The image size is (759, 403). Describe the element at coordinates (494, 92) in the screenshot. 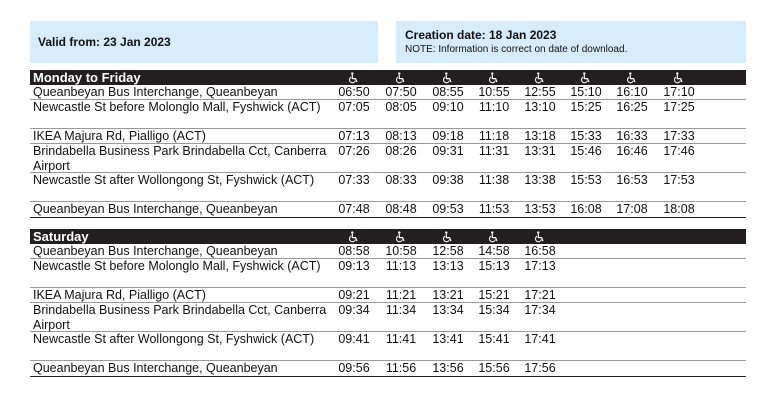

I see `departure-time: 10:55` at that location.